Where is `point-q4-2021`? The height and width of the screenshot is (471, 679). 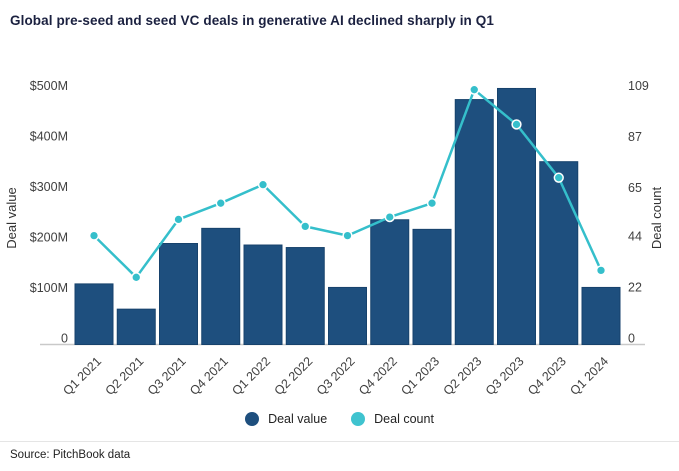
point-q4-2021 is located at coordinates (220, 203).